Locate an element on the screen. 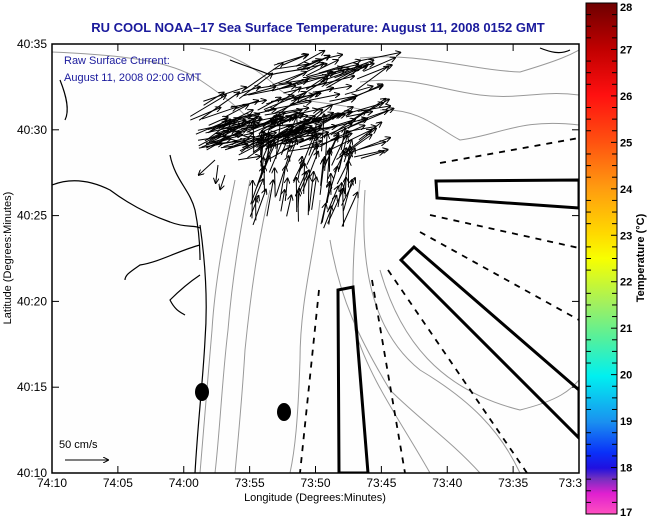  surface-current-vectors is located at coordinates (295, 140).